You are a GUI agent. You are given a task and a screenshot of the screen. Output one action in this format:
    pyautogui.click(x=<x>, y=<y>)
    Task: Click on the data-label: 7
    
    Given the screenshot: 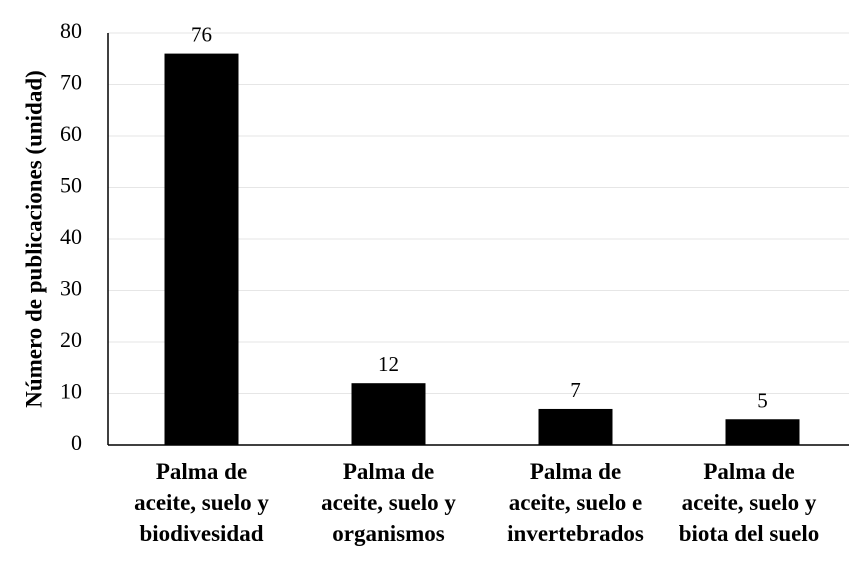 What is the action you would take?
    pyautogui.click(x=575, y=390)
    